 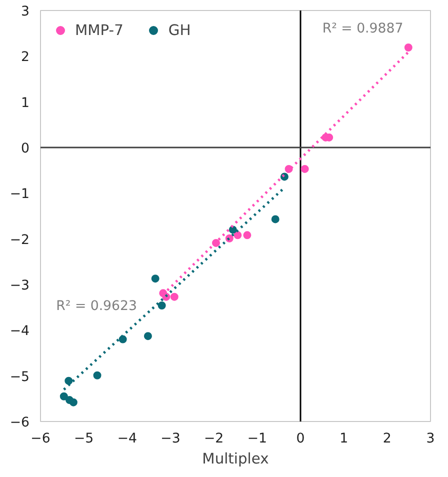 I want to click on y-tick-label: 2, so click(x=25, y=58).